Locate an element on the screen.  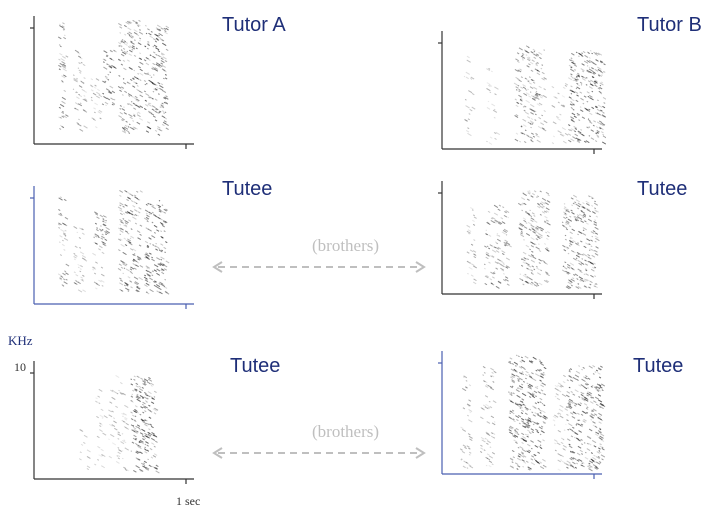
spectrogram-tutor-a-plot is located at coordinates (112, 82).